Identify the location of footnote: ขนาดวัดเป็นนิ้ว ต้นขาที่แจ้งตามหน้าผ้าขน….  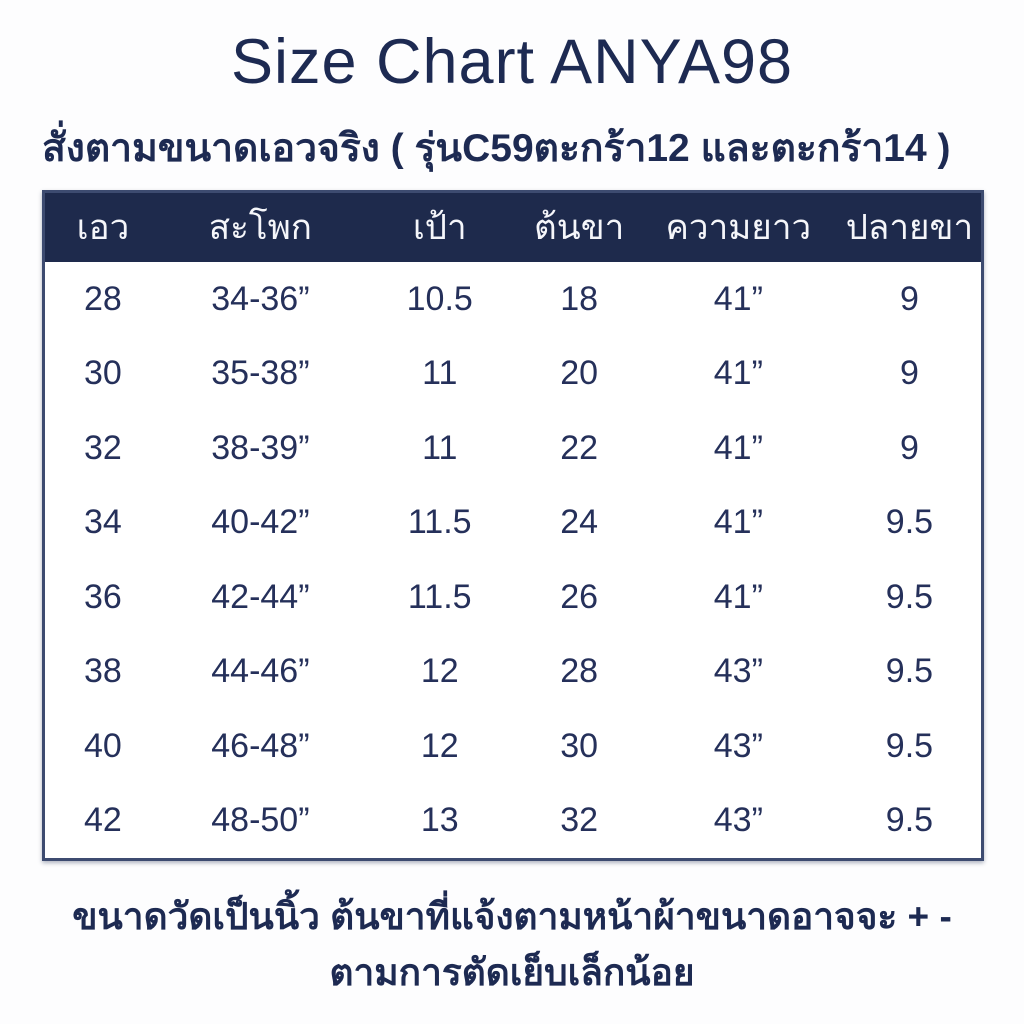
(512, 944).